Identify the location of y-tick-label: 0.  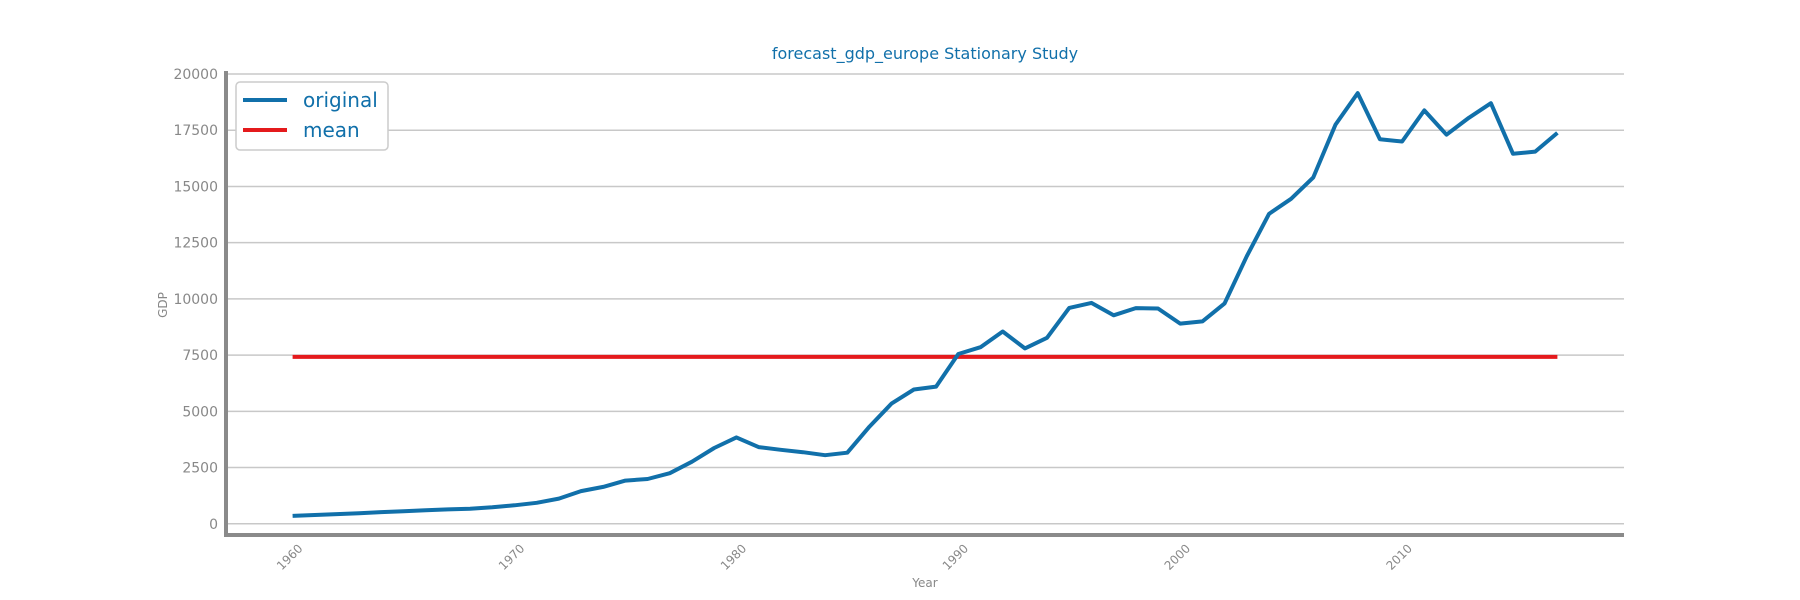
(213, 525).